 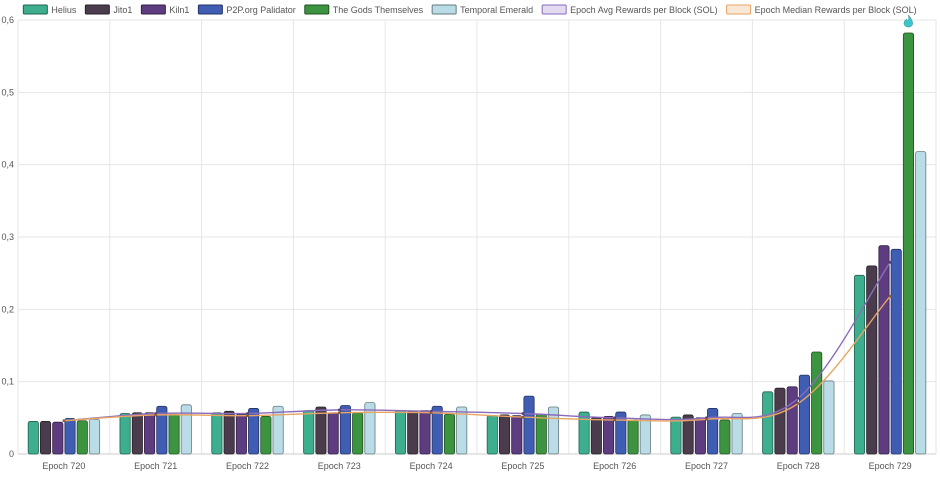 What do you see at coordinates (836, 10) in the screenshot?
I see `legend-label-epoch-median-rewards-per-block-sol: Epoch Median Rewards per Block (SOL)` at bounding box center [836, 10].